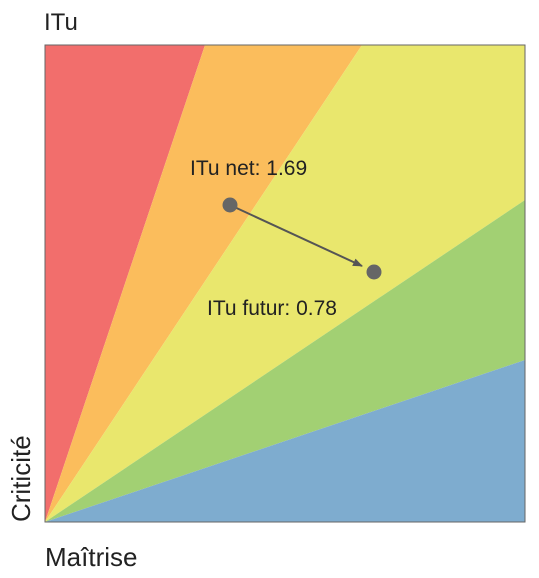 This screenshot has height=578, width=539. I want to click on y-axis-label: Criticité, so click(21, 478).